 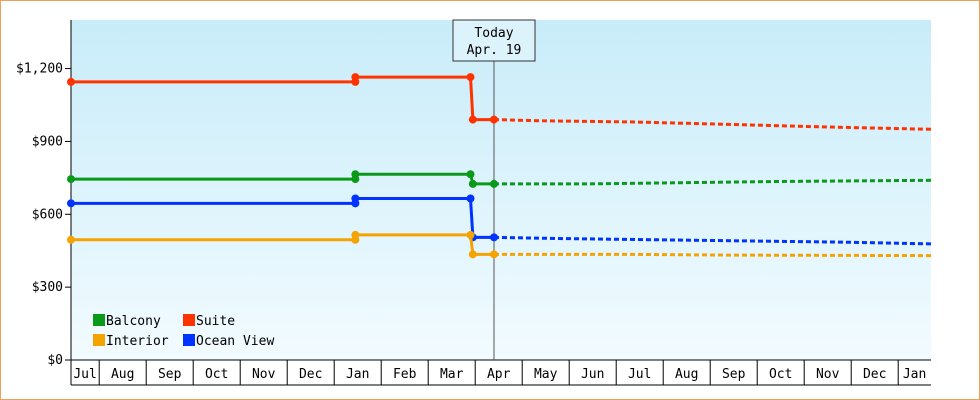 I want to click on legend-item-interior: Interior, so click(x=131, y=341).